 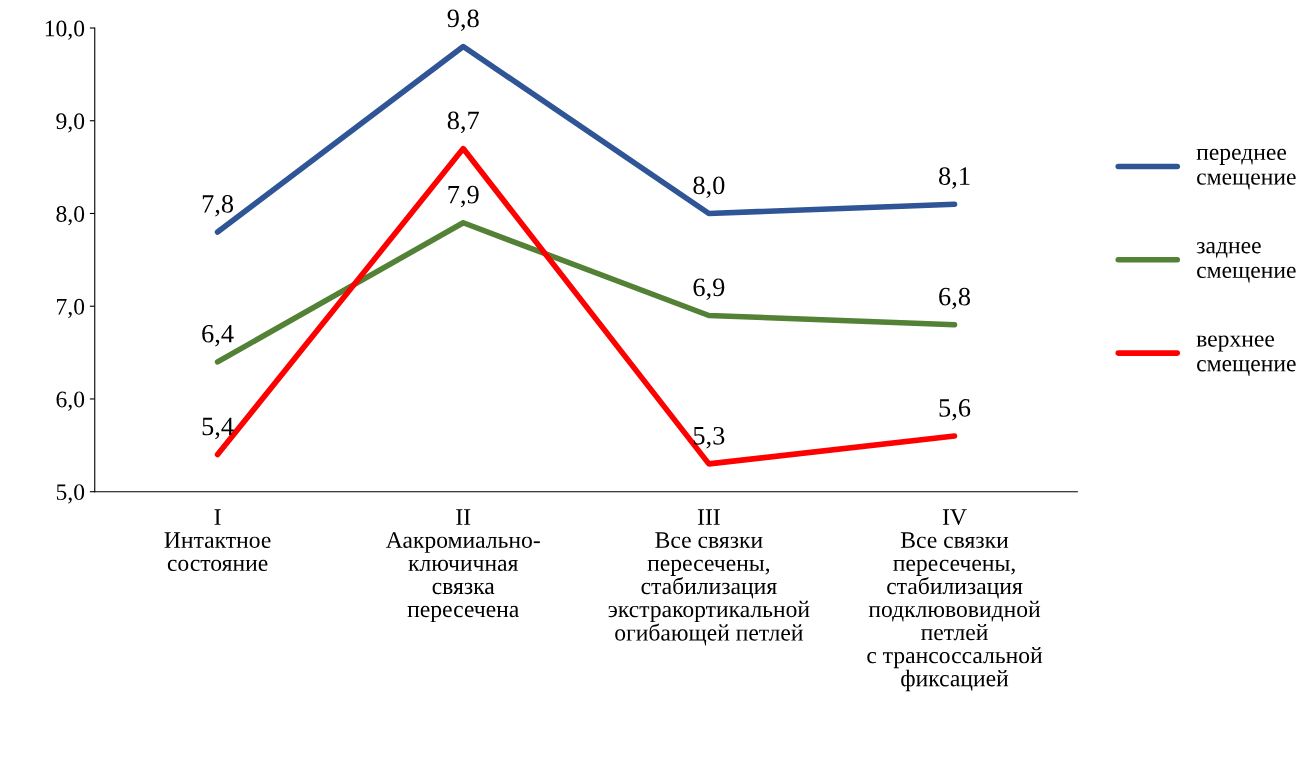 I want to click on x-tick-label: II Аакромиально- ключичная связка пересечена, so click(x=462, y=565).